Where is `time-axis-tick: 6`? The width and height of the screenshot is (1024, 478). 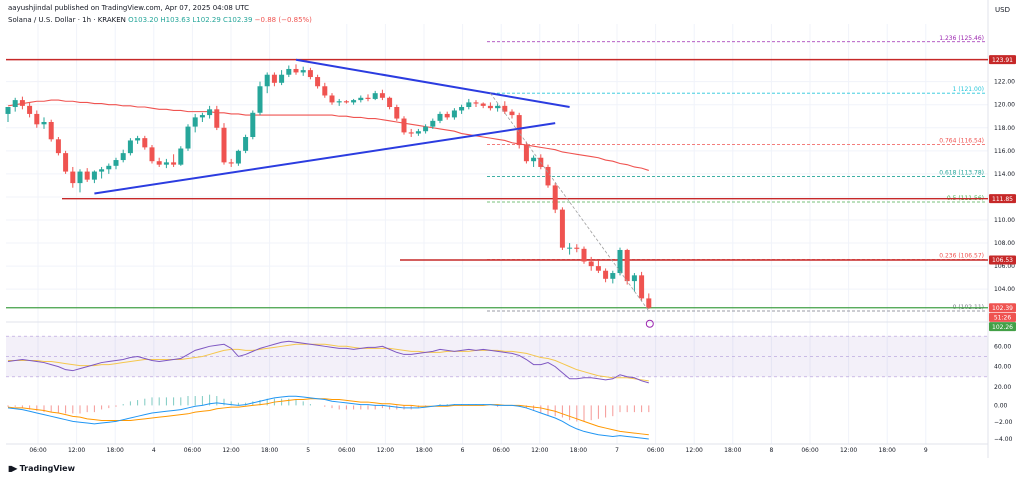 time-axis-tick: 6 is located at coordinates (463, 450).